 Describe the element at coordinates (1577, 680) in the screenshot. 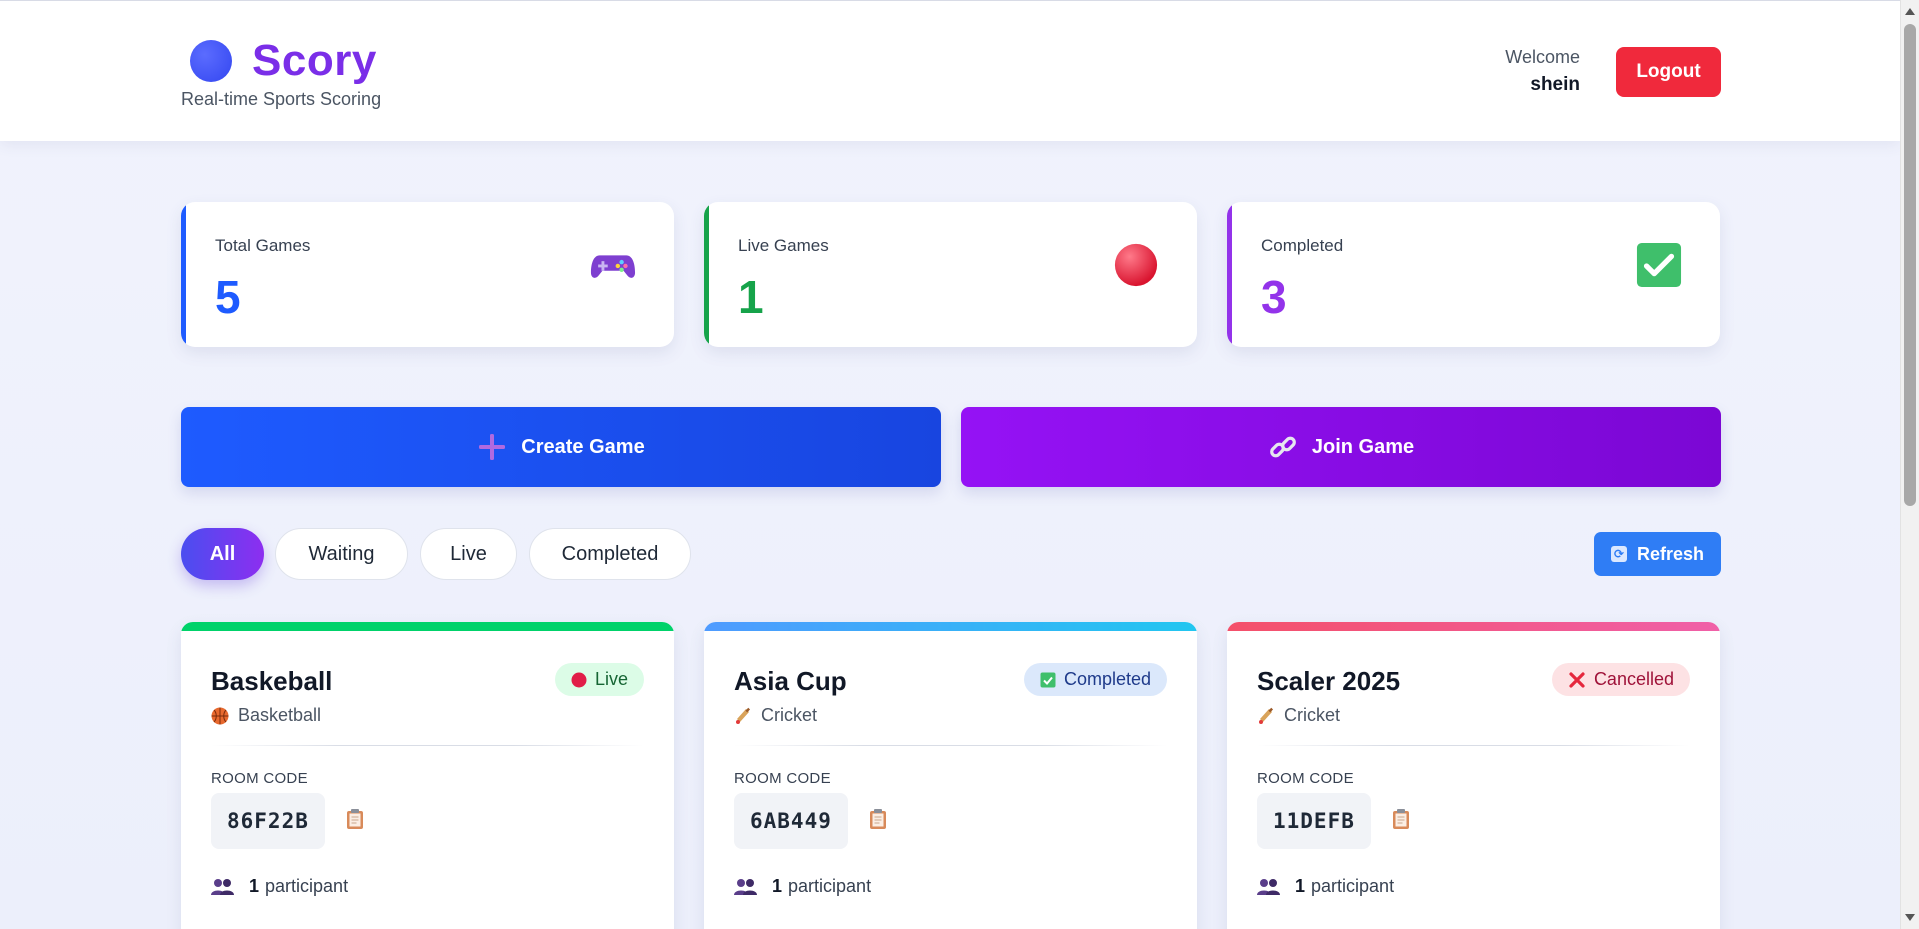

I see `cross-mark-icon` at that location.